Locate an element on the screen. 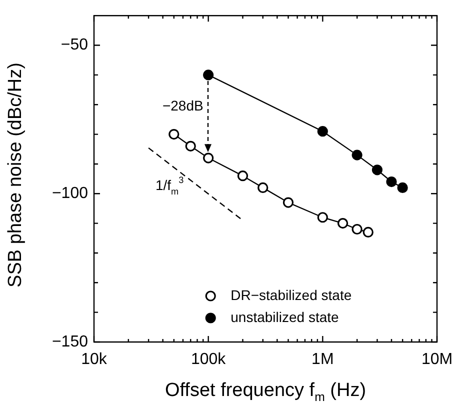 Image resolution: width=463 pixels, height=415 pixels. x-tick-label: 10M is located at coordinates (437, 359).